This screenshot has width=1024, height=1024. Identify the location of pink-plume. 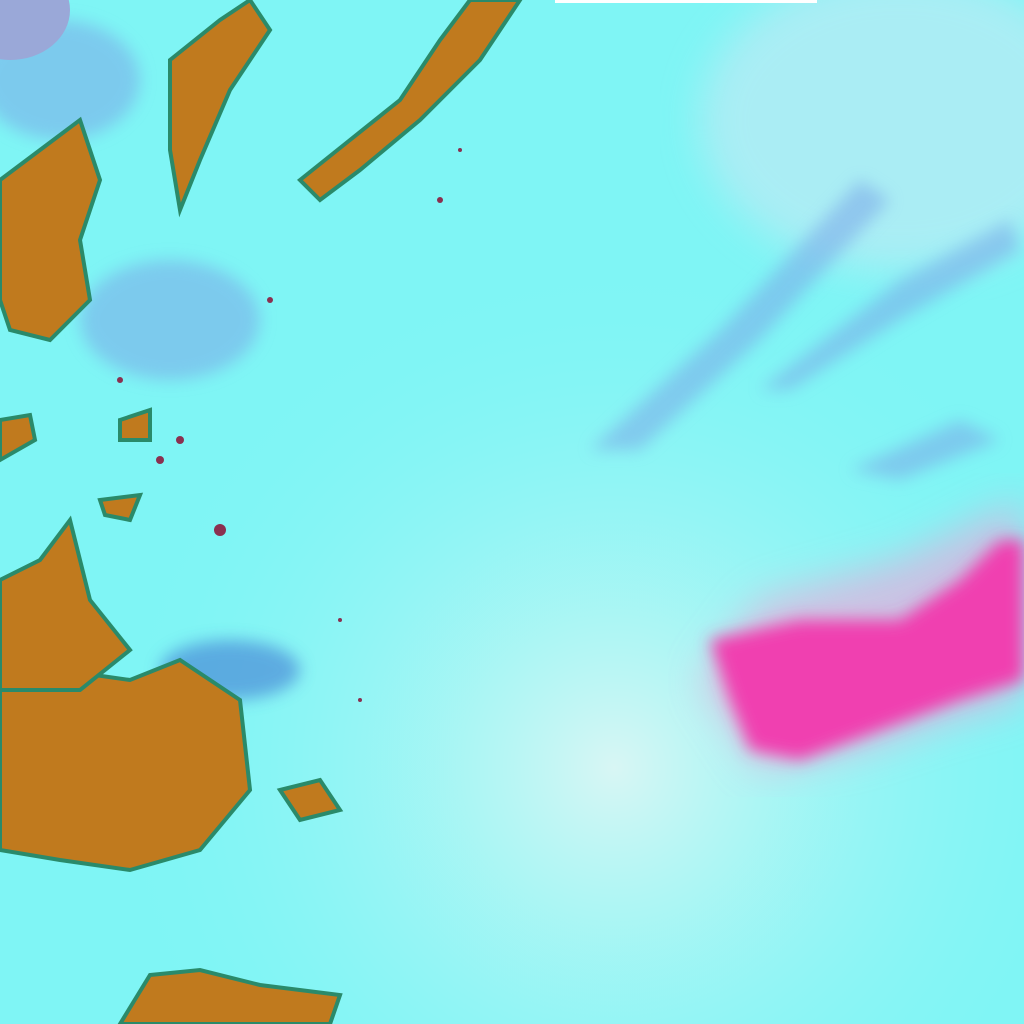
(862, 635).